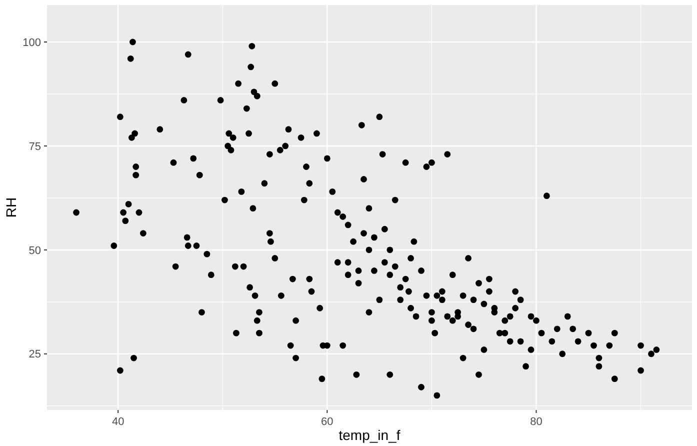 The width and height of the screenshot is (697, 446). What do you see at coordinates (536, 422) in the screenshot?
I see `x-tick-label: 80` at bounding box center [536, 422].